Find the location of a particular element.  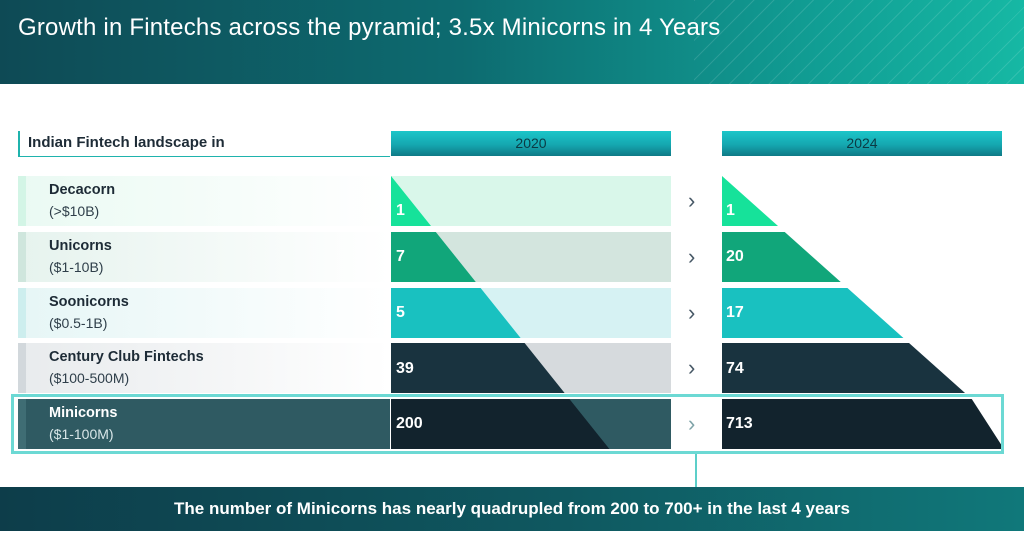

landscape-label: Indian Fintech landscape in is located at coordinates (204, 144).